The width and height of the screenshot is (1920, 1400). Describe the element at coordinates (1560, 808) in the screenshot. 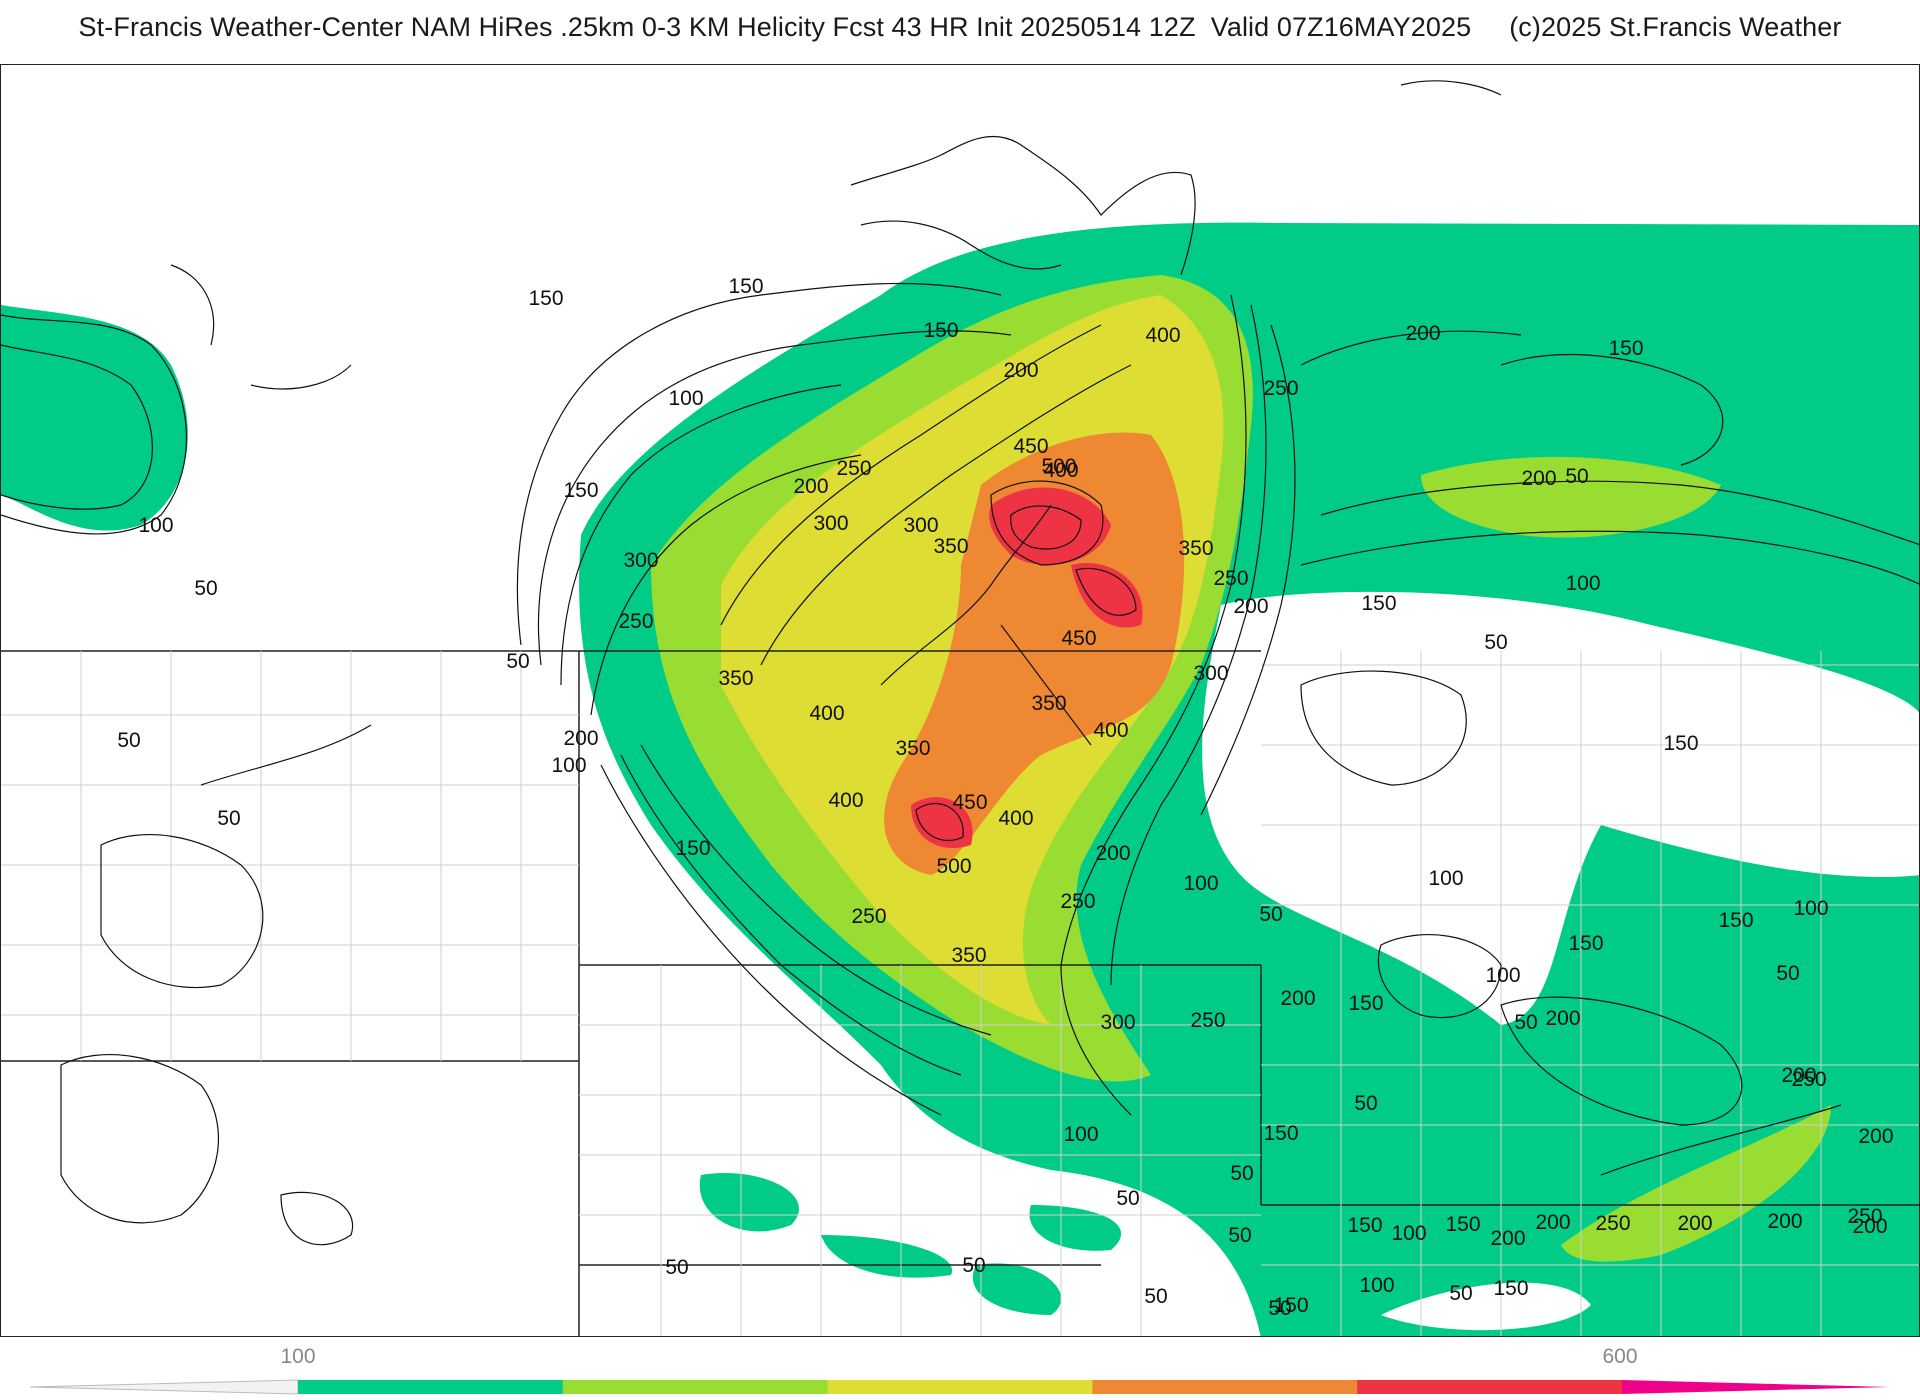

I see `fill-hole-east` at that location.